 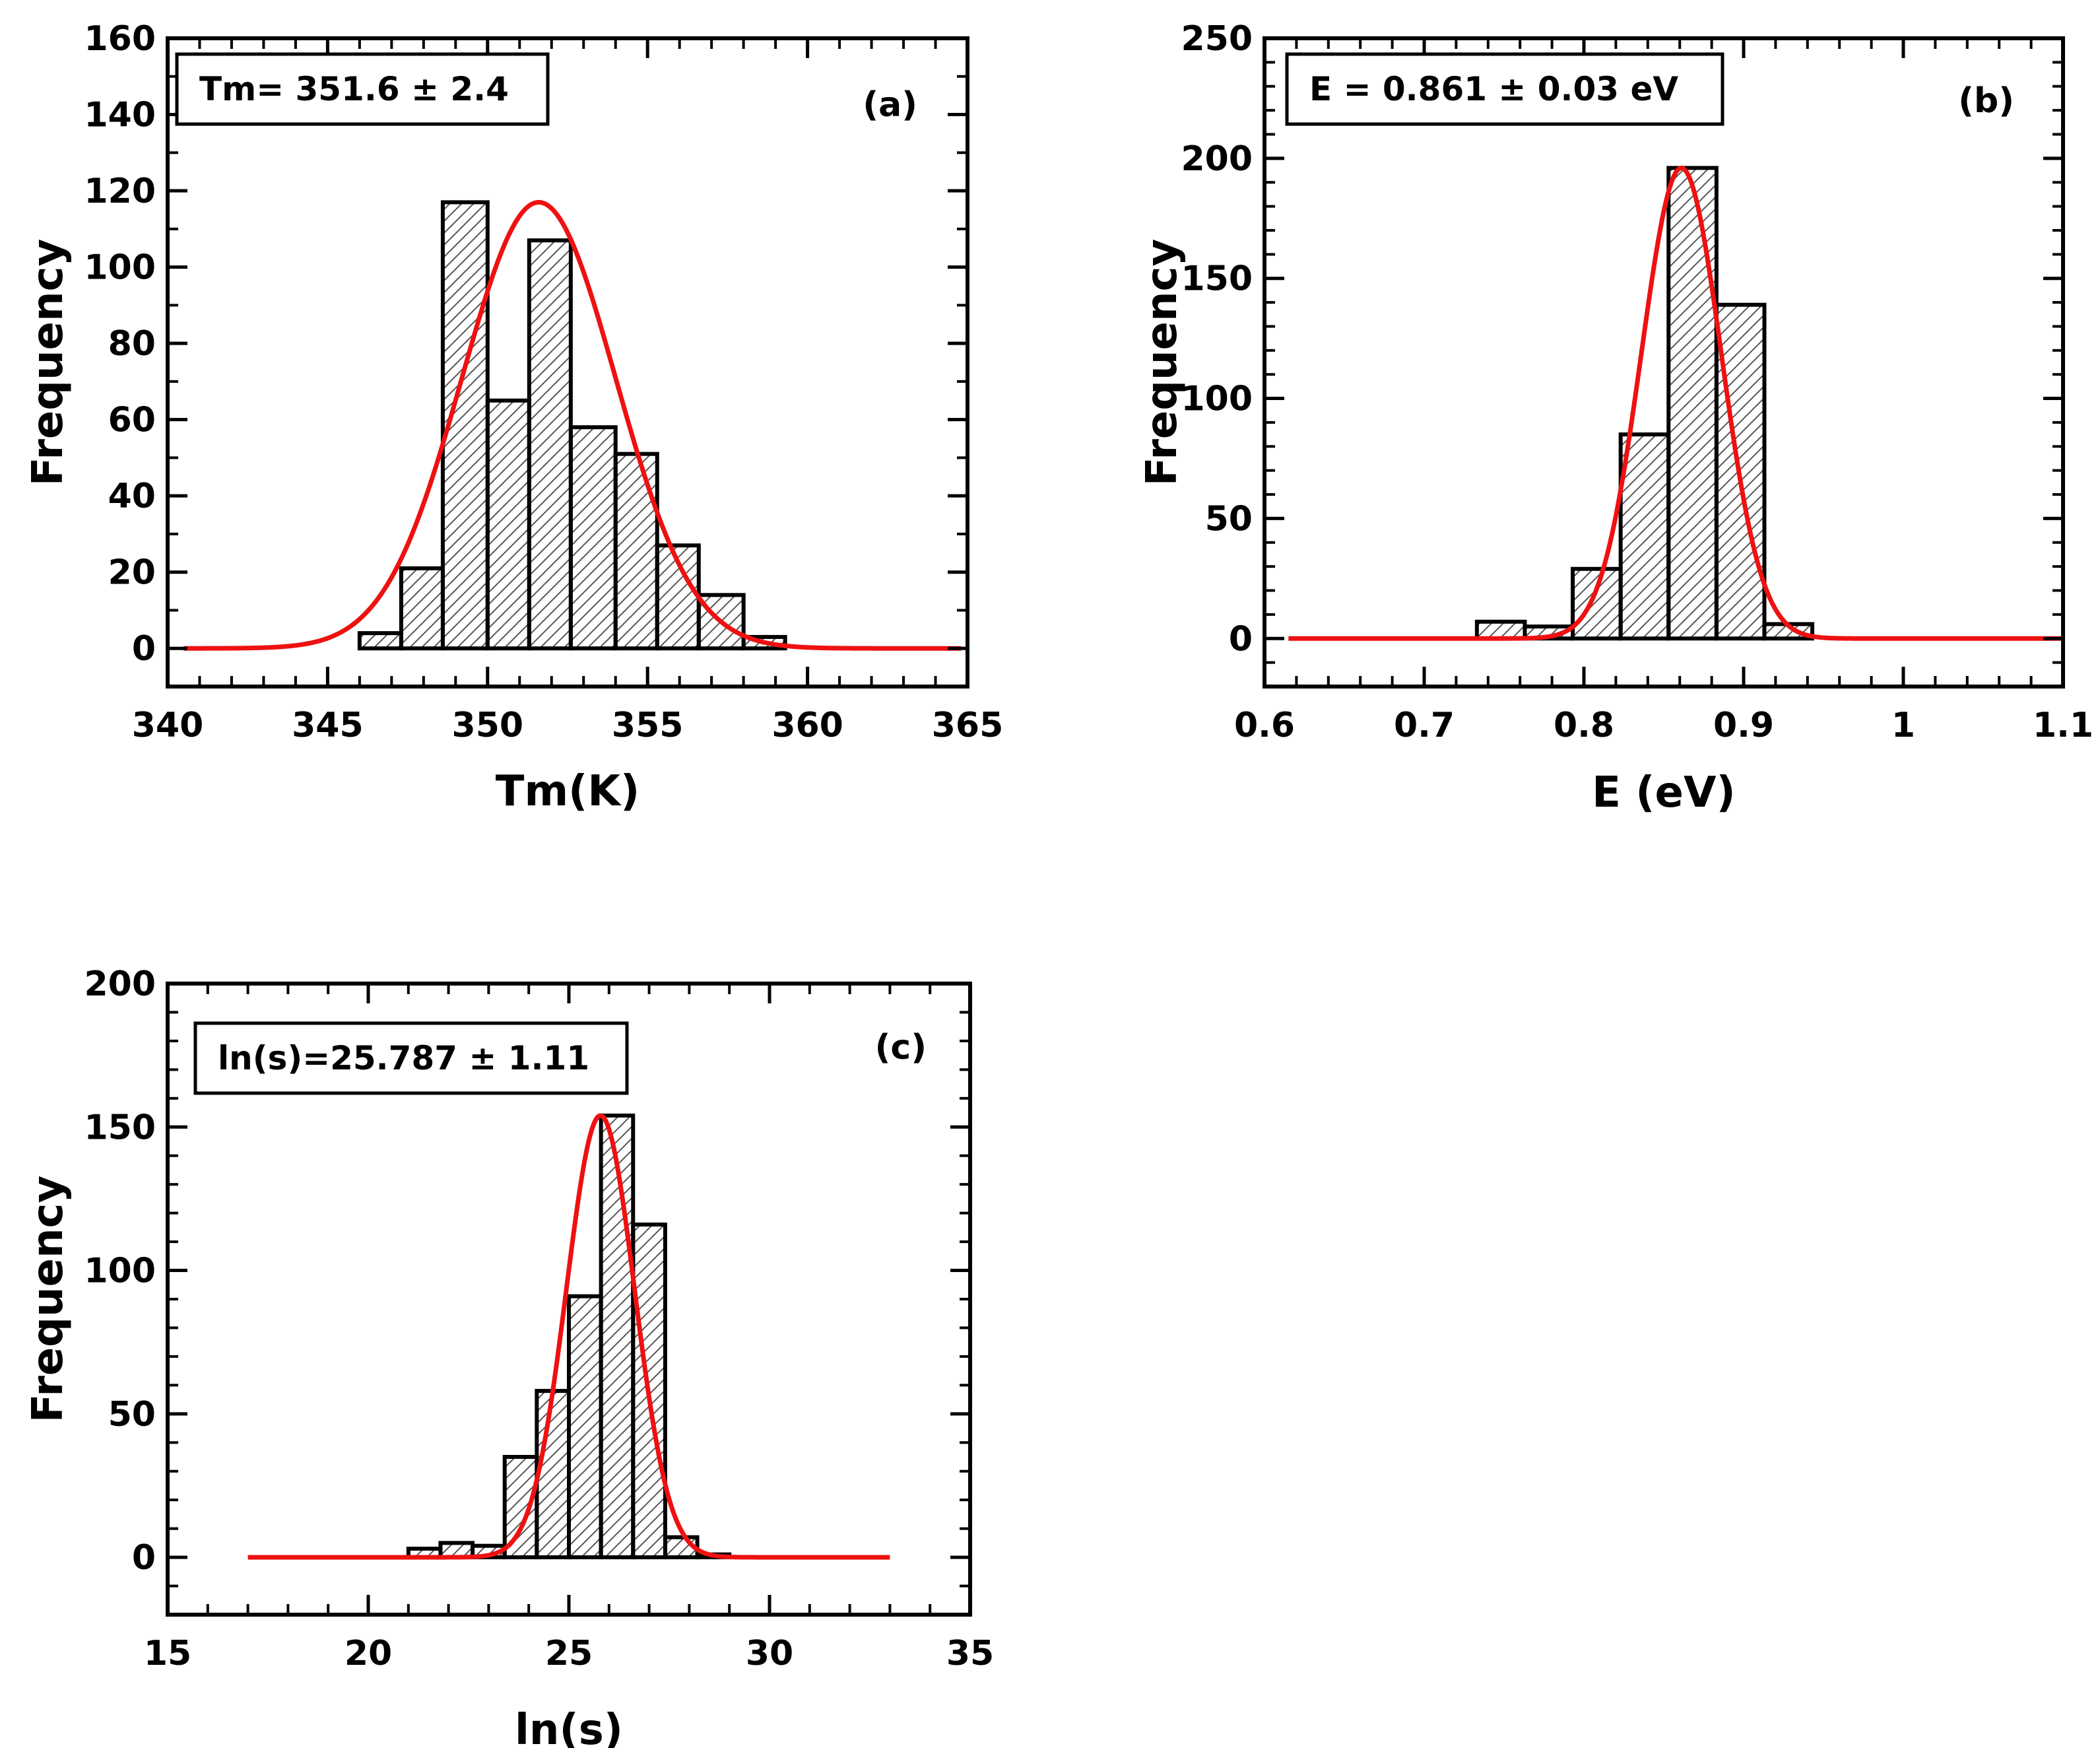 I want to click on x-tick-label: 25, so click(x=569, y=1654).